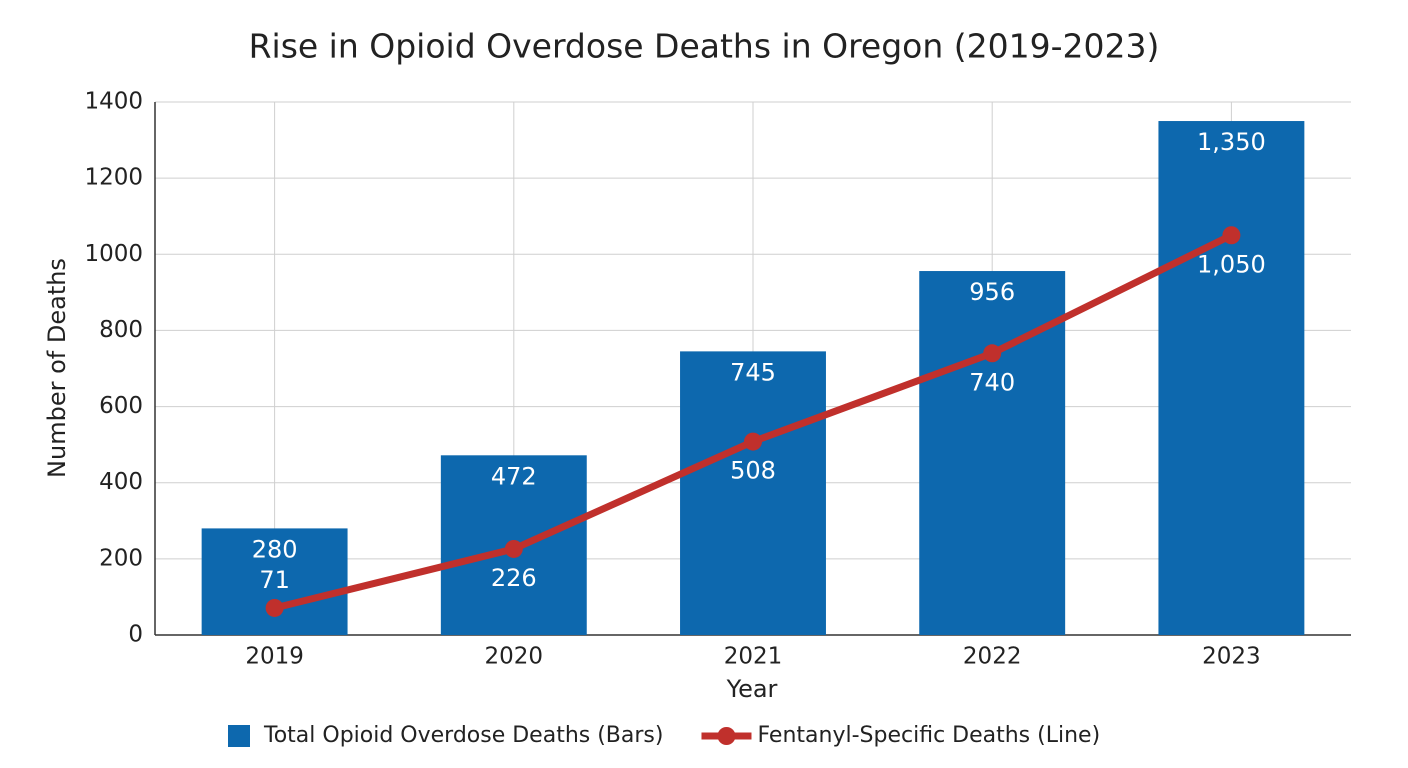 This screenshot has width=1408, height=768. What do you see at coordinates (992, 657) in the screenshot?
I see `x-tick-label: 2022` at bounding box center [992, 657].